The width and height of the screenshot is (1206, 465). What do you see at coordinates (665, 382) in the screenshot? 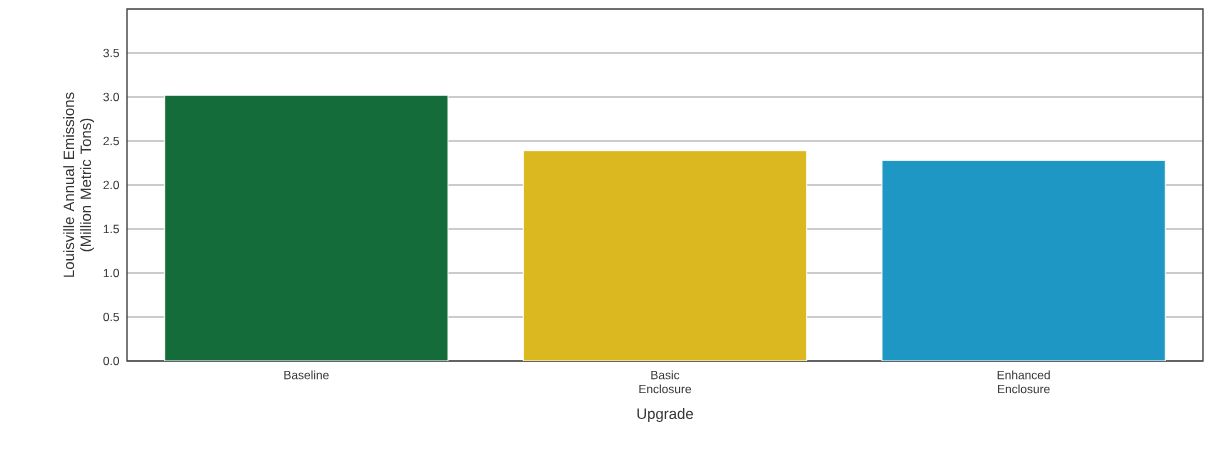
I see `x-tick-label: Basic Enclosure` at bounding box center [665, 382].